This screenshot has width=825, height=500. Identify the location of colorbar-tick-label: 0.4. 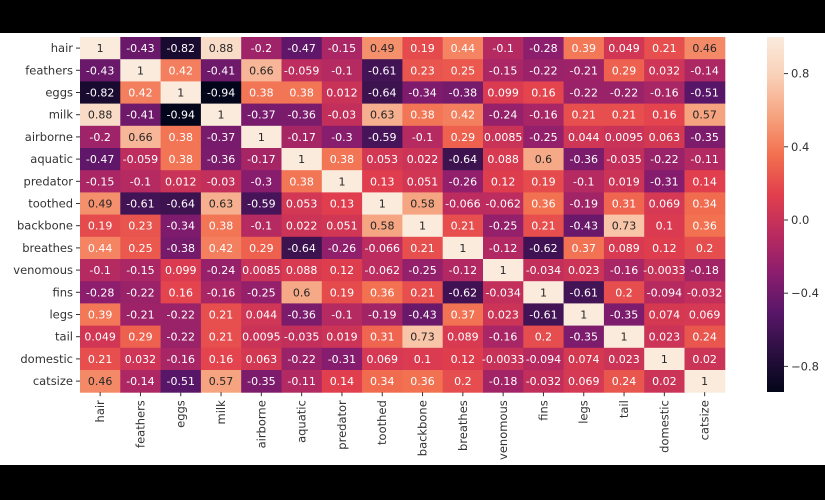
(800, 147).